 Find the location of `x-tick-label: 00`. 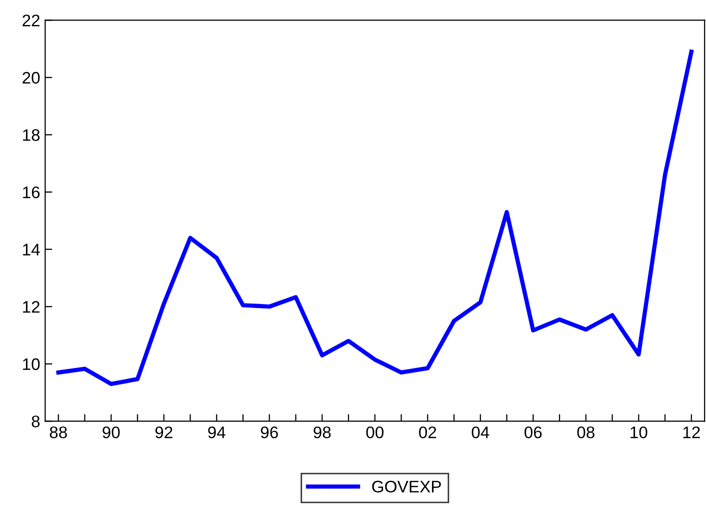

x-tick-label: 00 is located at coordinates (375, 432).